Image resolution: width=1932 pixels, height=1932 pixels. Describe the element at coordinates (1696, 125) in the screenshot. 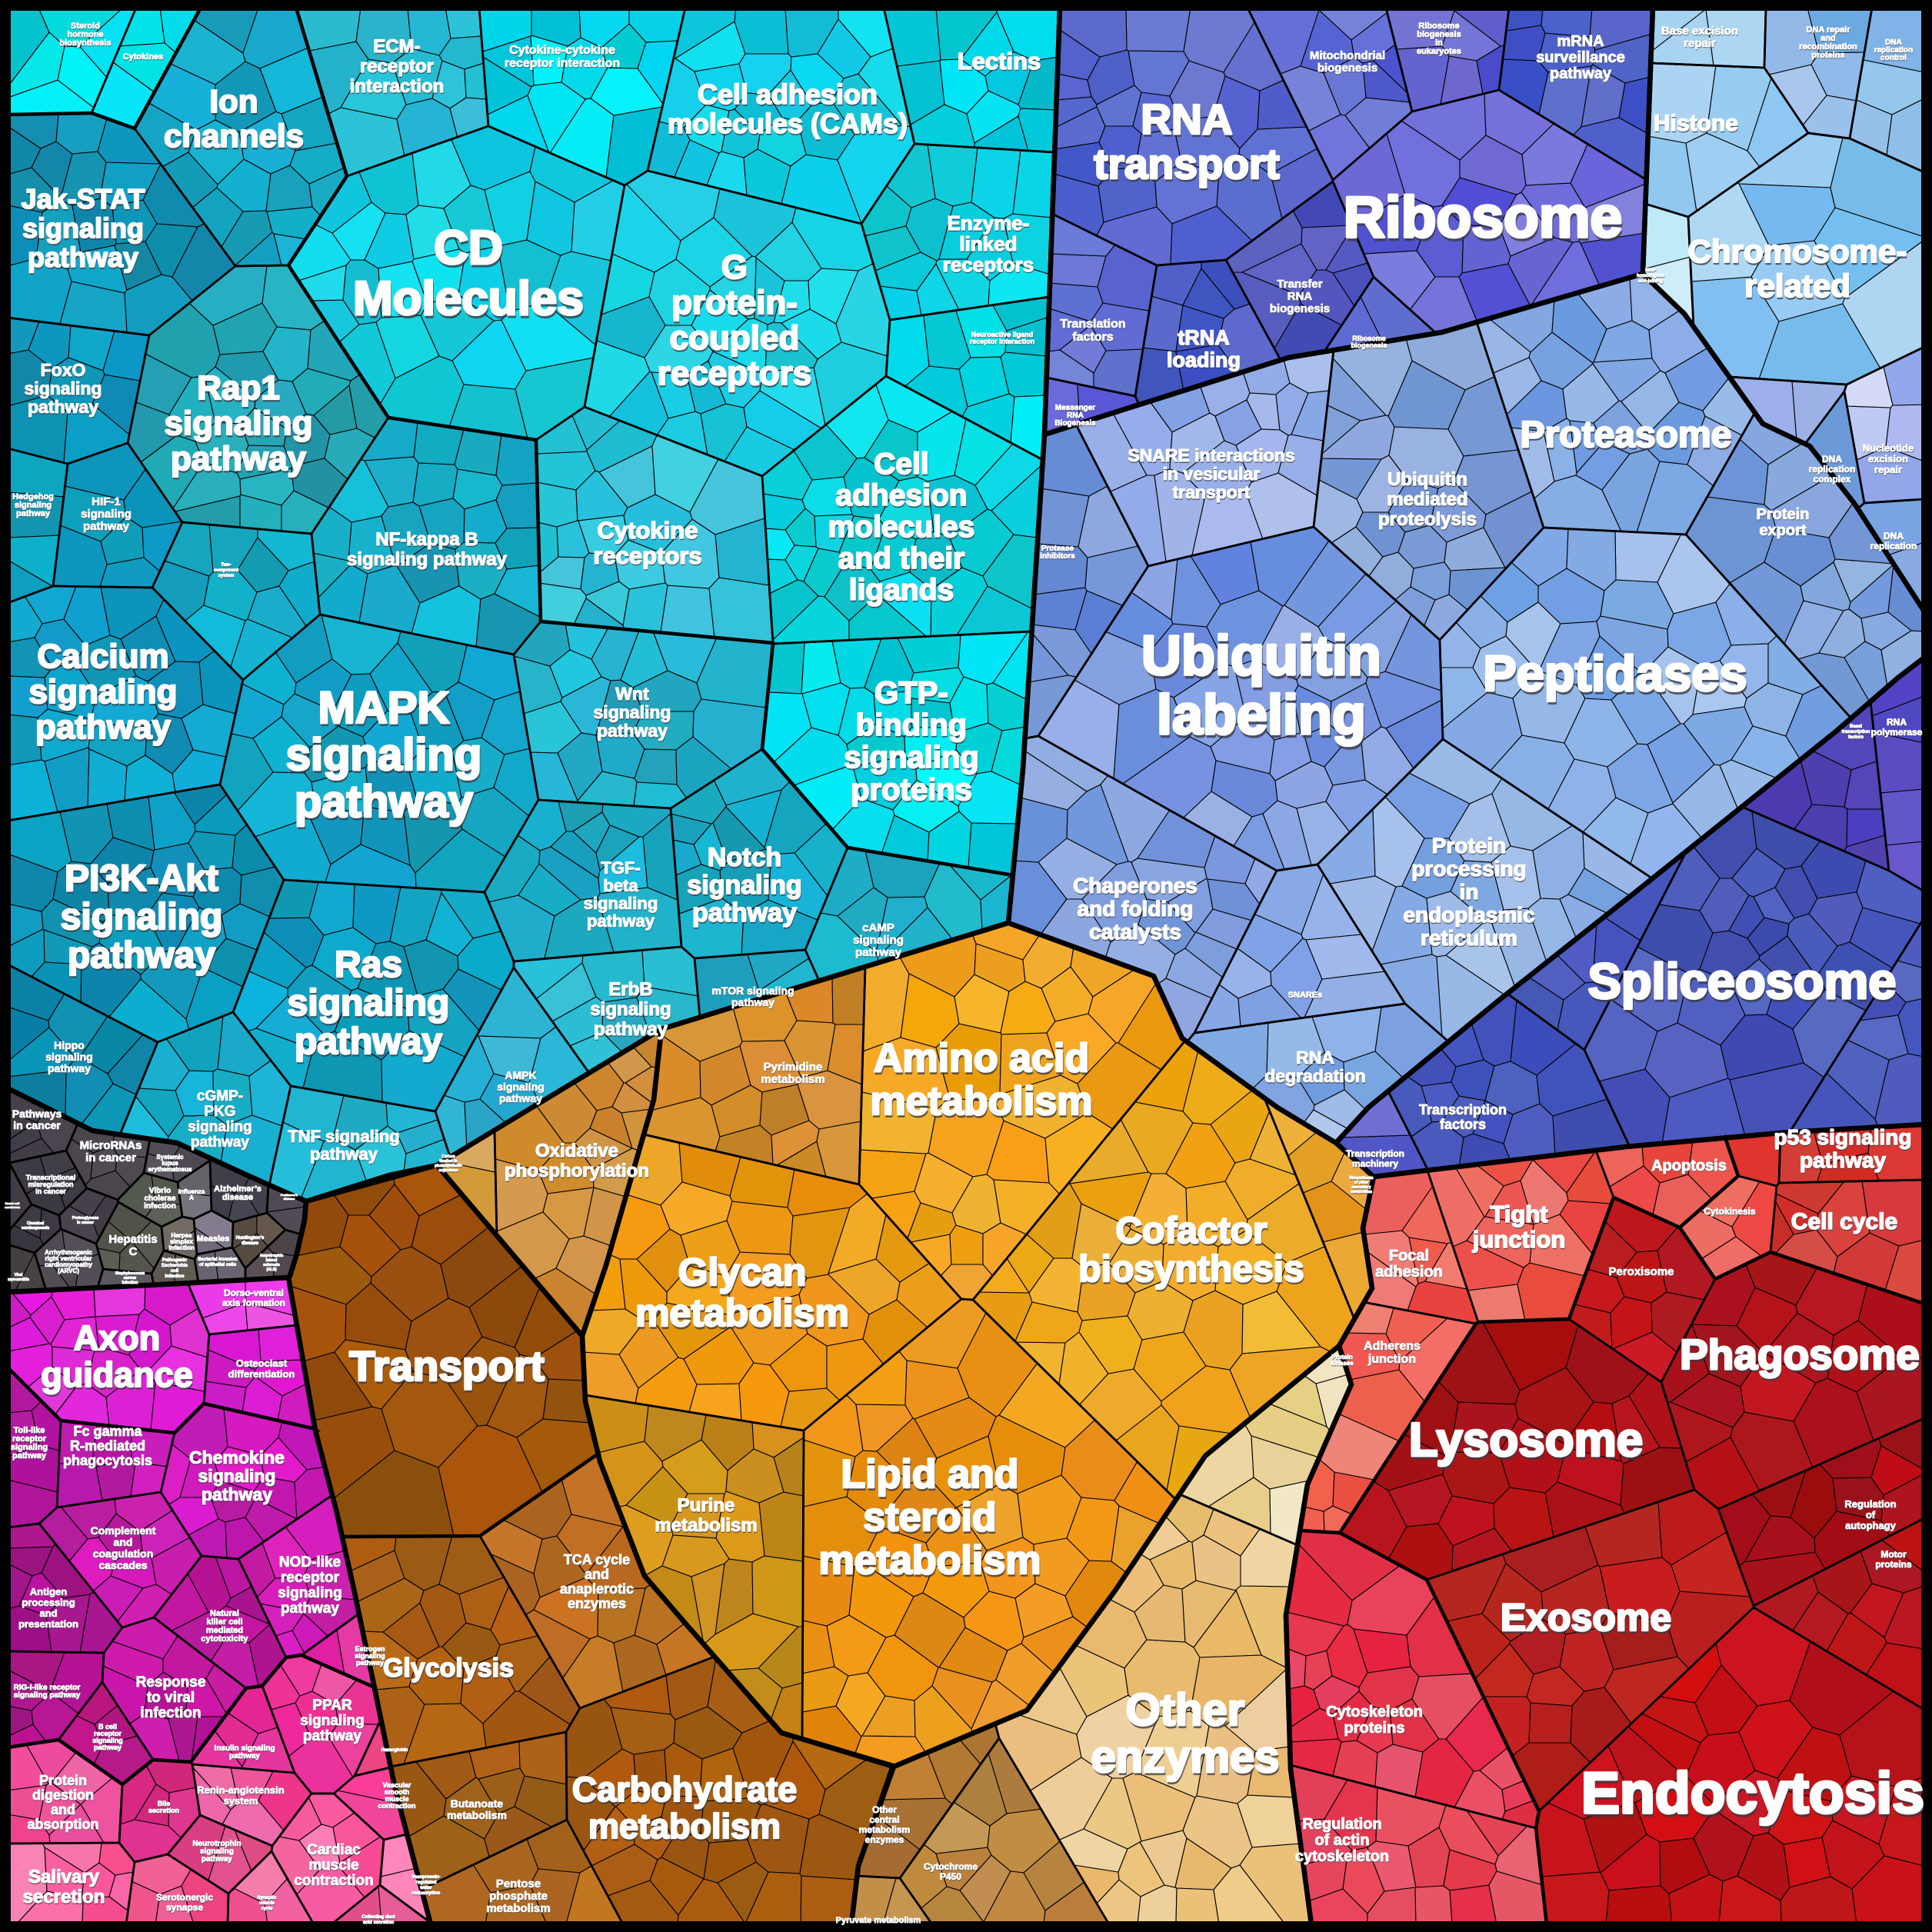

I see `svg-text: Histone` at that location.